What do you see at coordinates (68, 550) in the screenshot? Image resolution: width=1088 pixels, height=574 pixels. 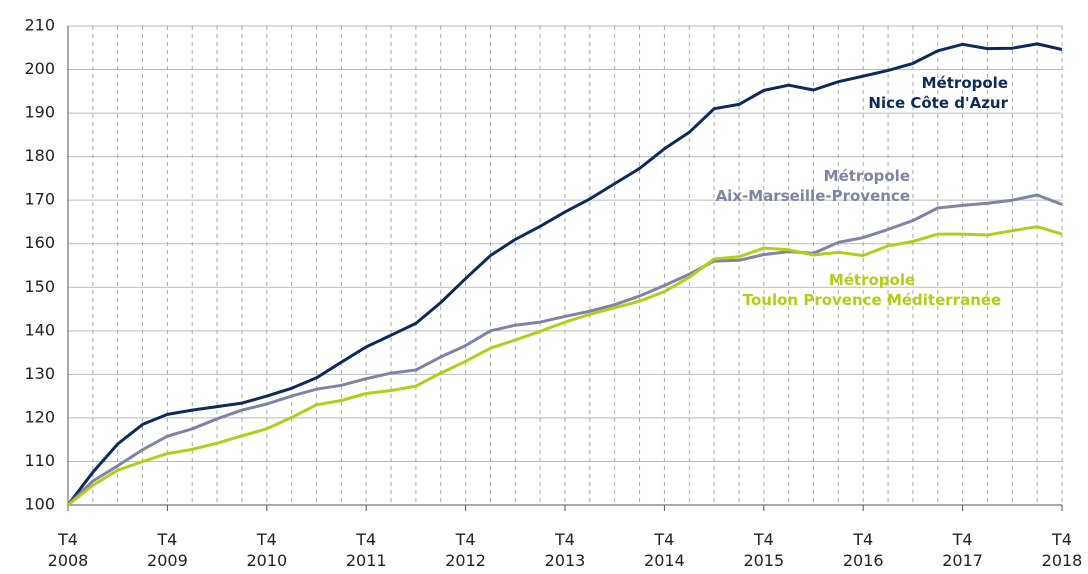 I see `x-tick-label: T4 2008` at bounding box center [68, 550].